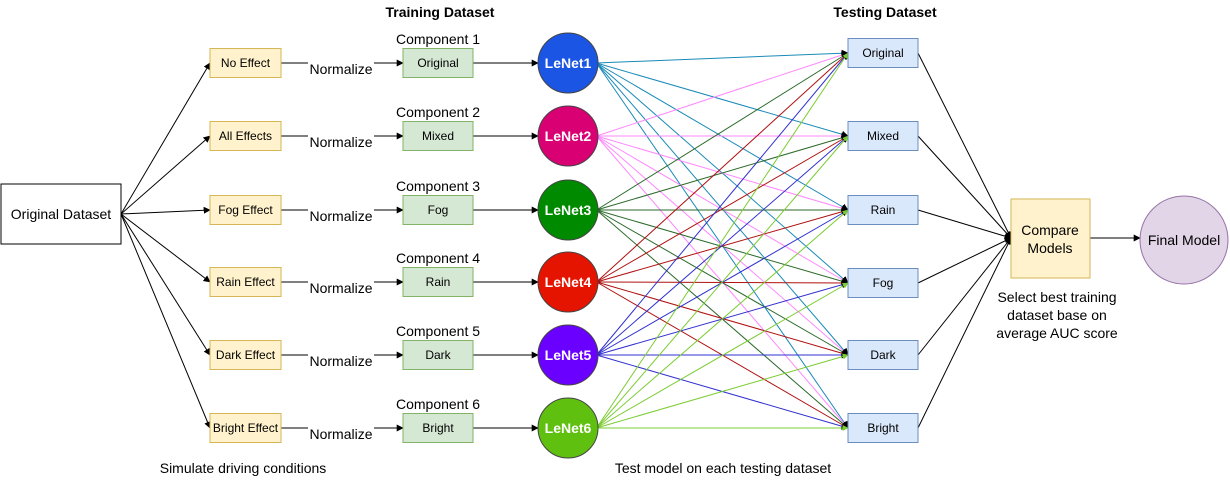 The height and width of the screenshot is (484, 1230). What do you see at coordinates (438, 331) in the screenshot?
I see `component-label: Component 5` at bounding box center [438, 331].